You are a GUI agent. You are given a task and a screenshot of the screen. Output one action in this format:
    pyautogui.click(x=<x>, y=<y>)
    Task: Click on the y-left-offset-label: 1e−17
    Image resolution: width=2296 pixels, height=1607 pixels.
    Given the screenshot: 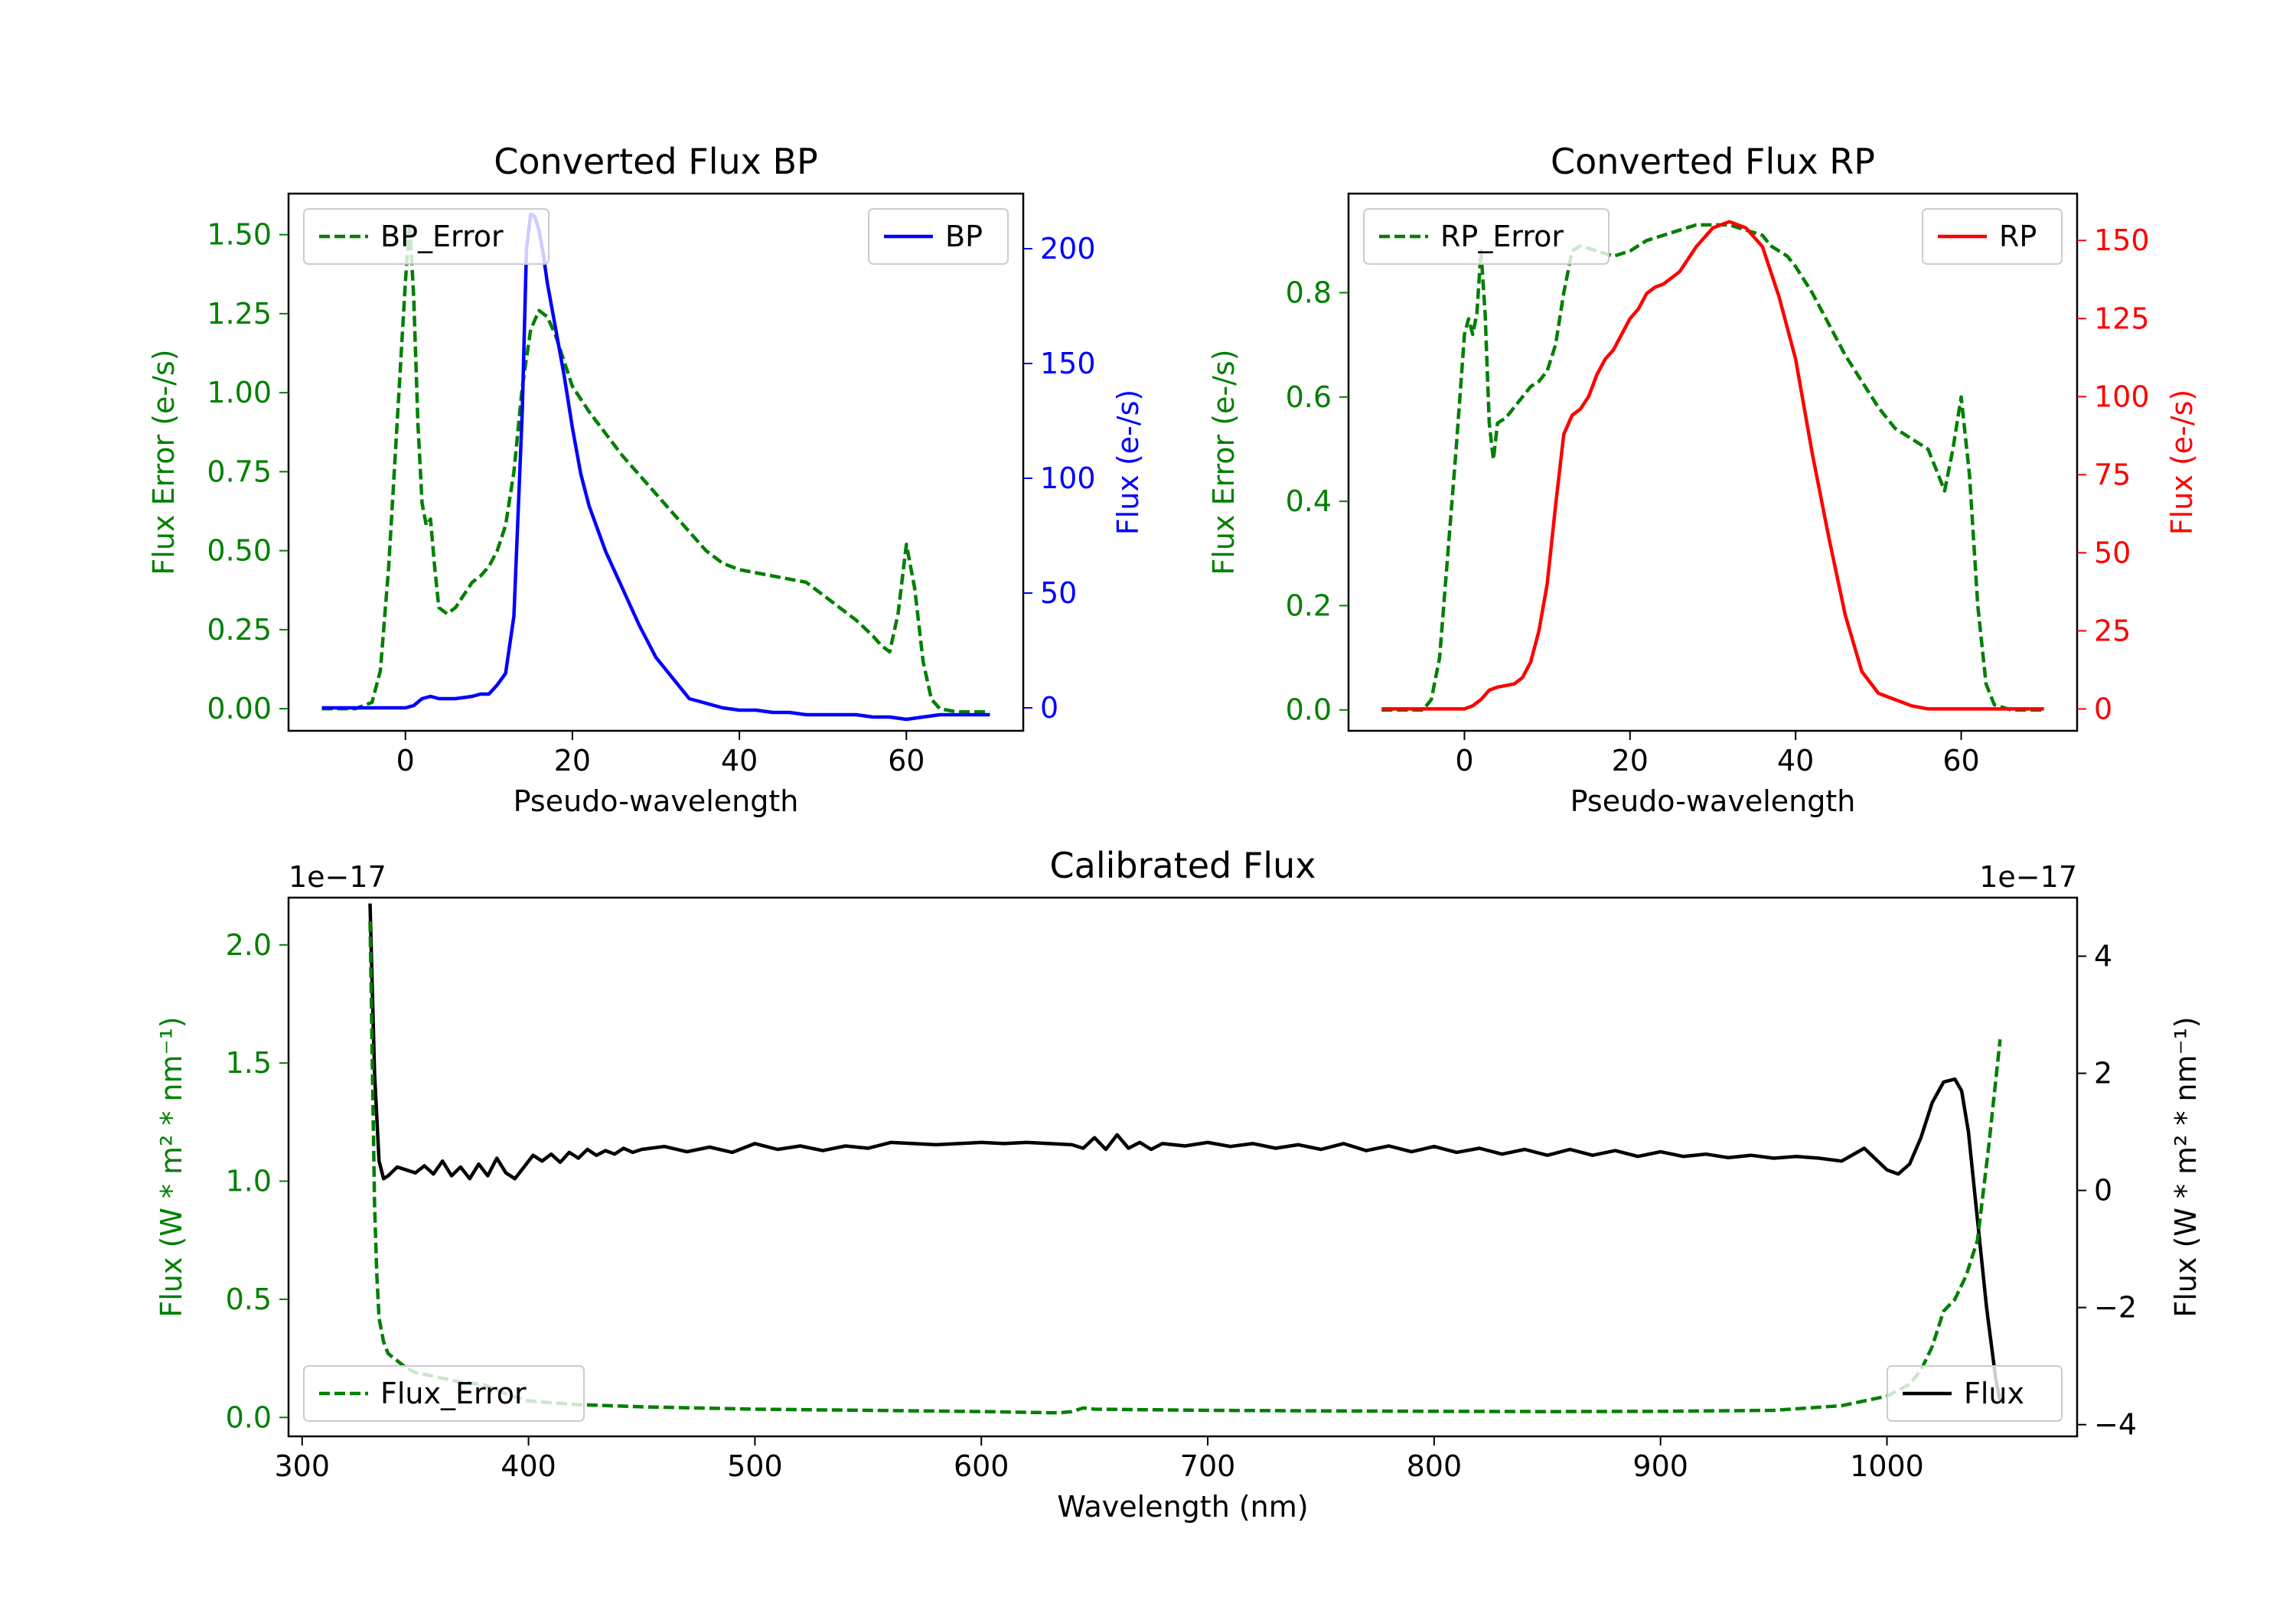 What is the action you would take?
    pyautogui.click(x=337, y=877)
    